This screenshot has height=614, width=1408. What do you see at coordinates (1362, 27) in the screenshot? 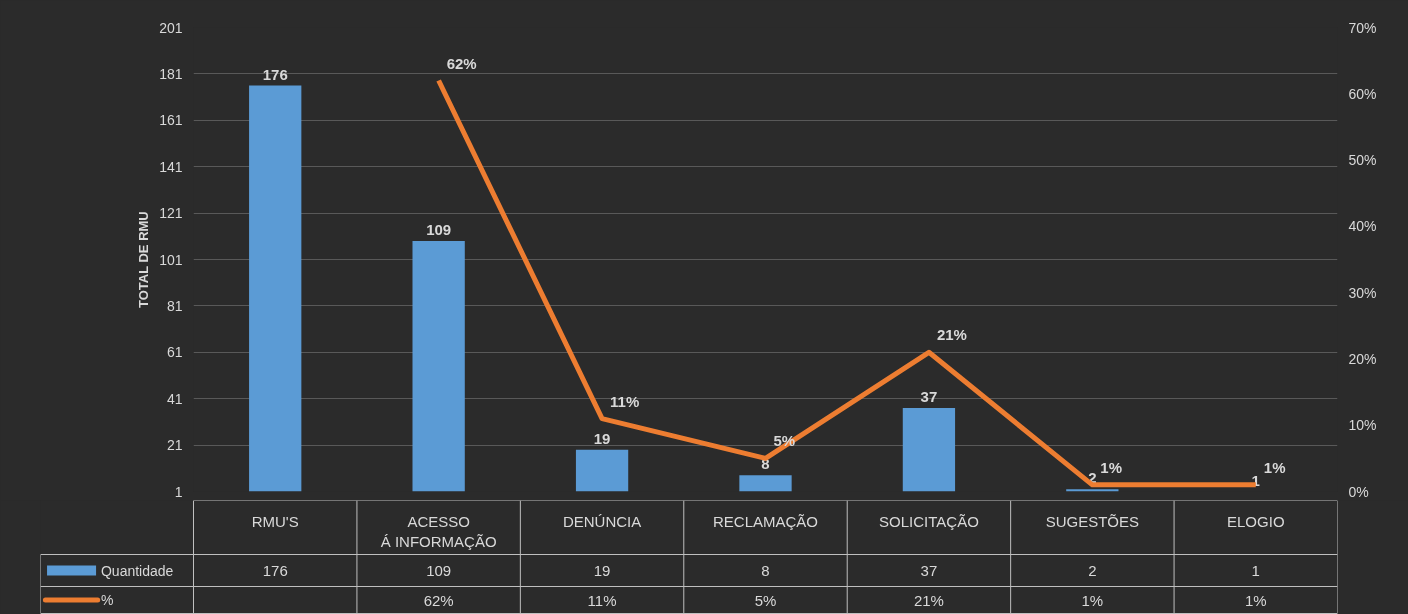
I see `y2-tick-label: 70%` at bounding box center [1362, 27].